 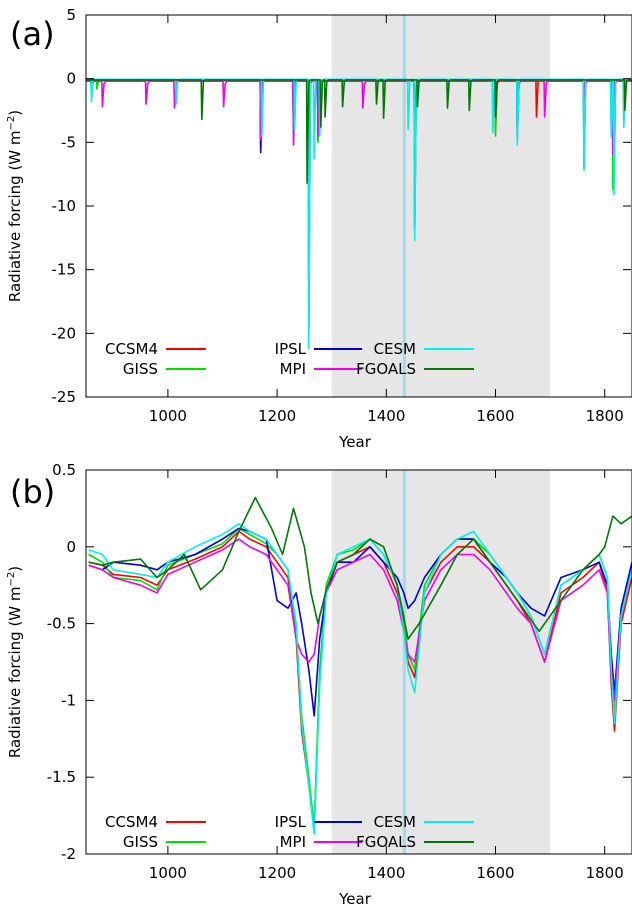 What do you see at coordinates (64, 397) in the screenshot?
I see `y-tick-label: -25` at bounding box center [64, 397].